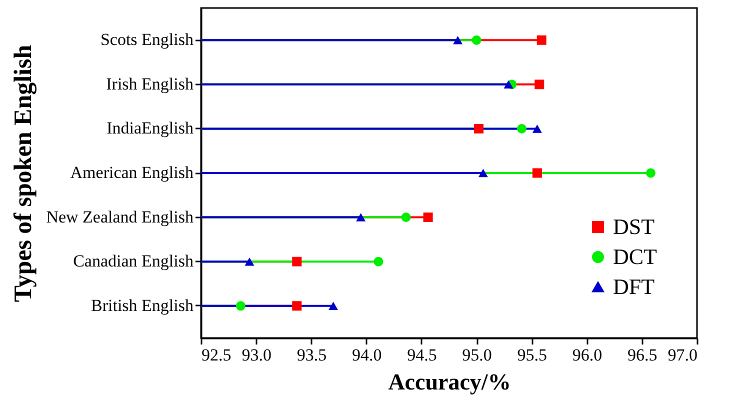 This screenshot has height=409, width=743. I want to click on y-tick-label: New Zealand English, so click(120, 216).